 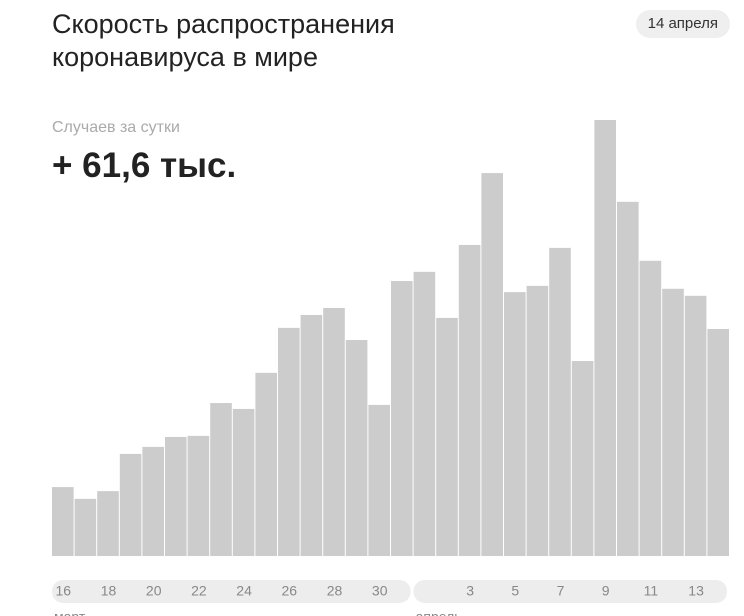 I want to click on x-tick-label: 3, so click(x=470, y=591).